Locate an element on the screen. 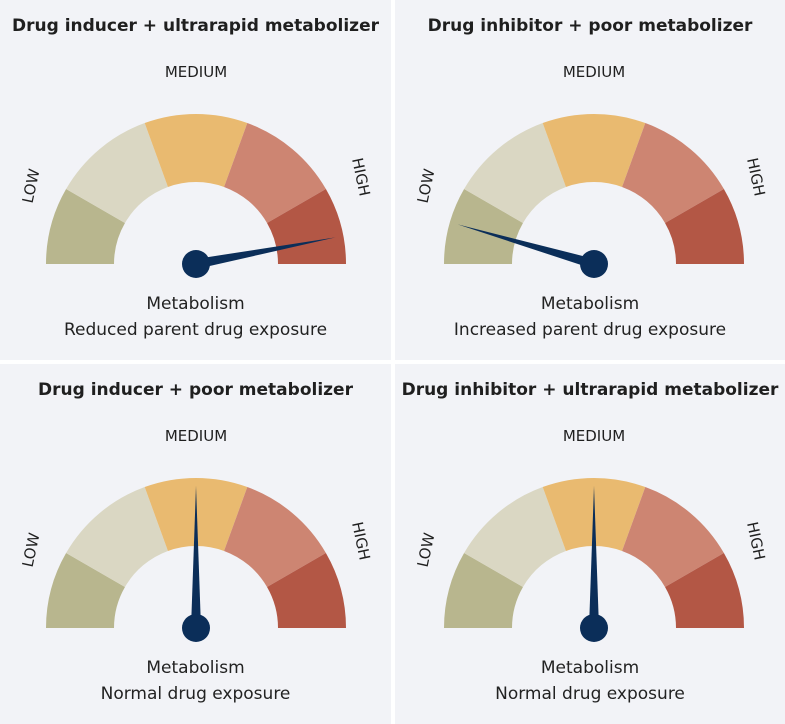 This screenshot has width=785, height=724. gauge-3: LOW MEDIUM HIGH is located at coordinates (196, 534).